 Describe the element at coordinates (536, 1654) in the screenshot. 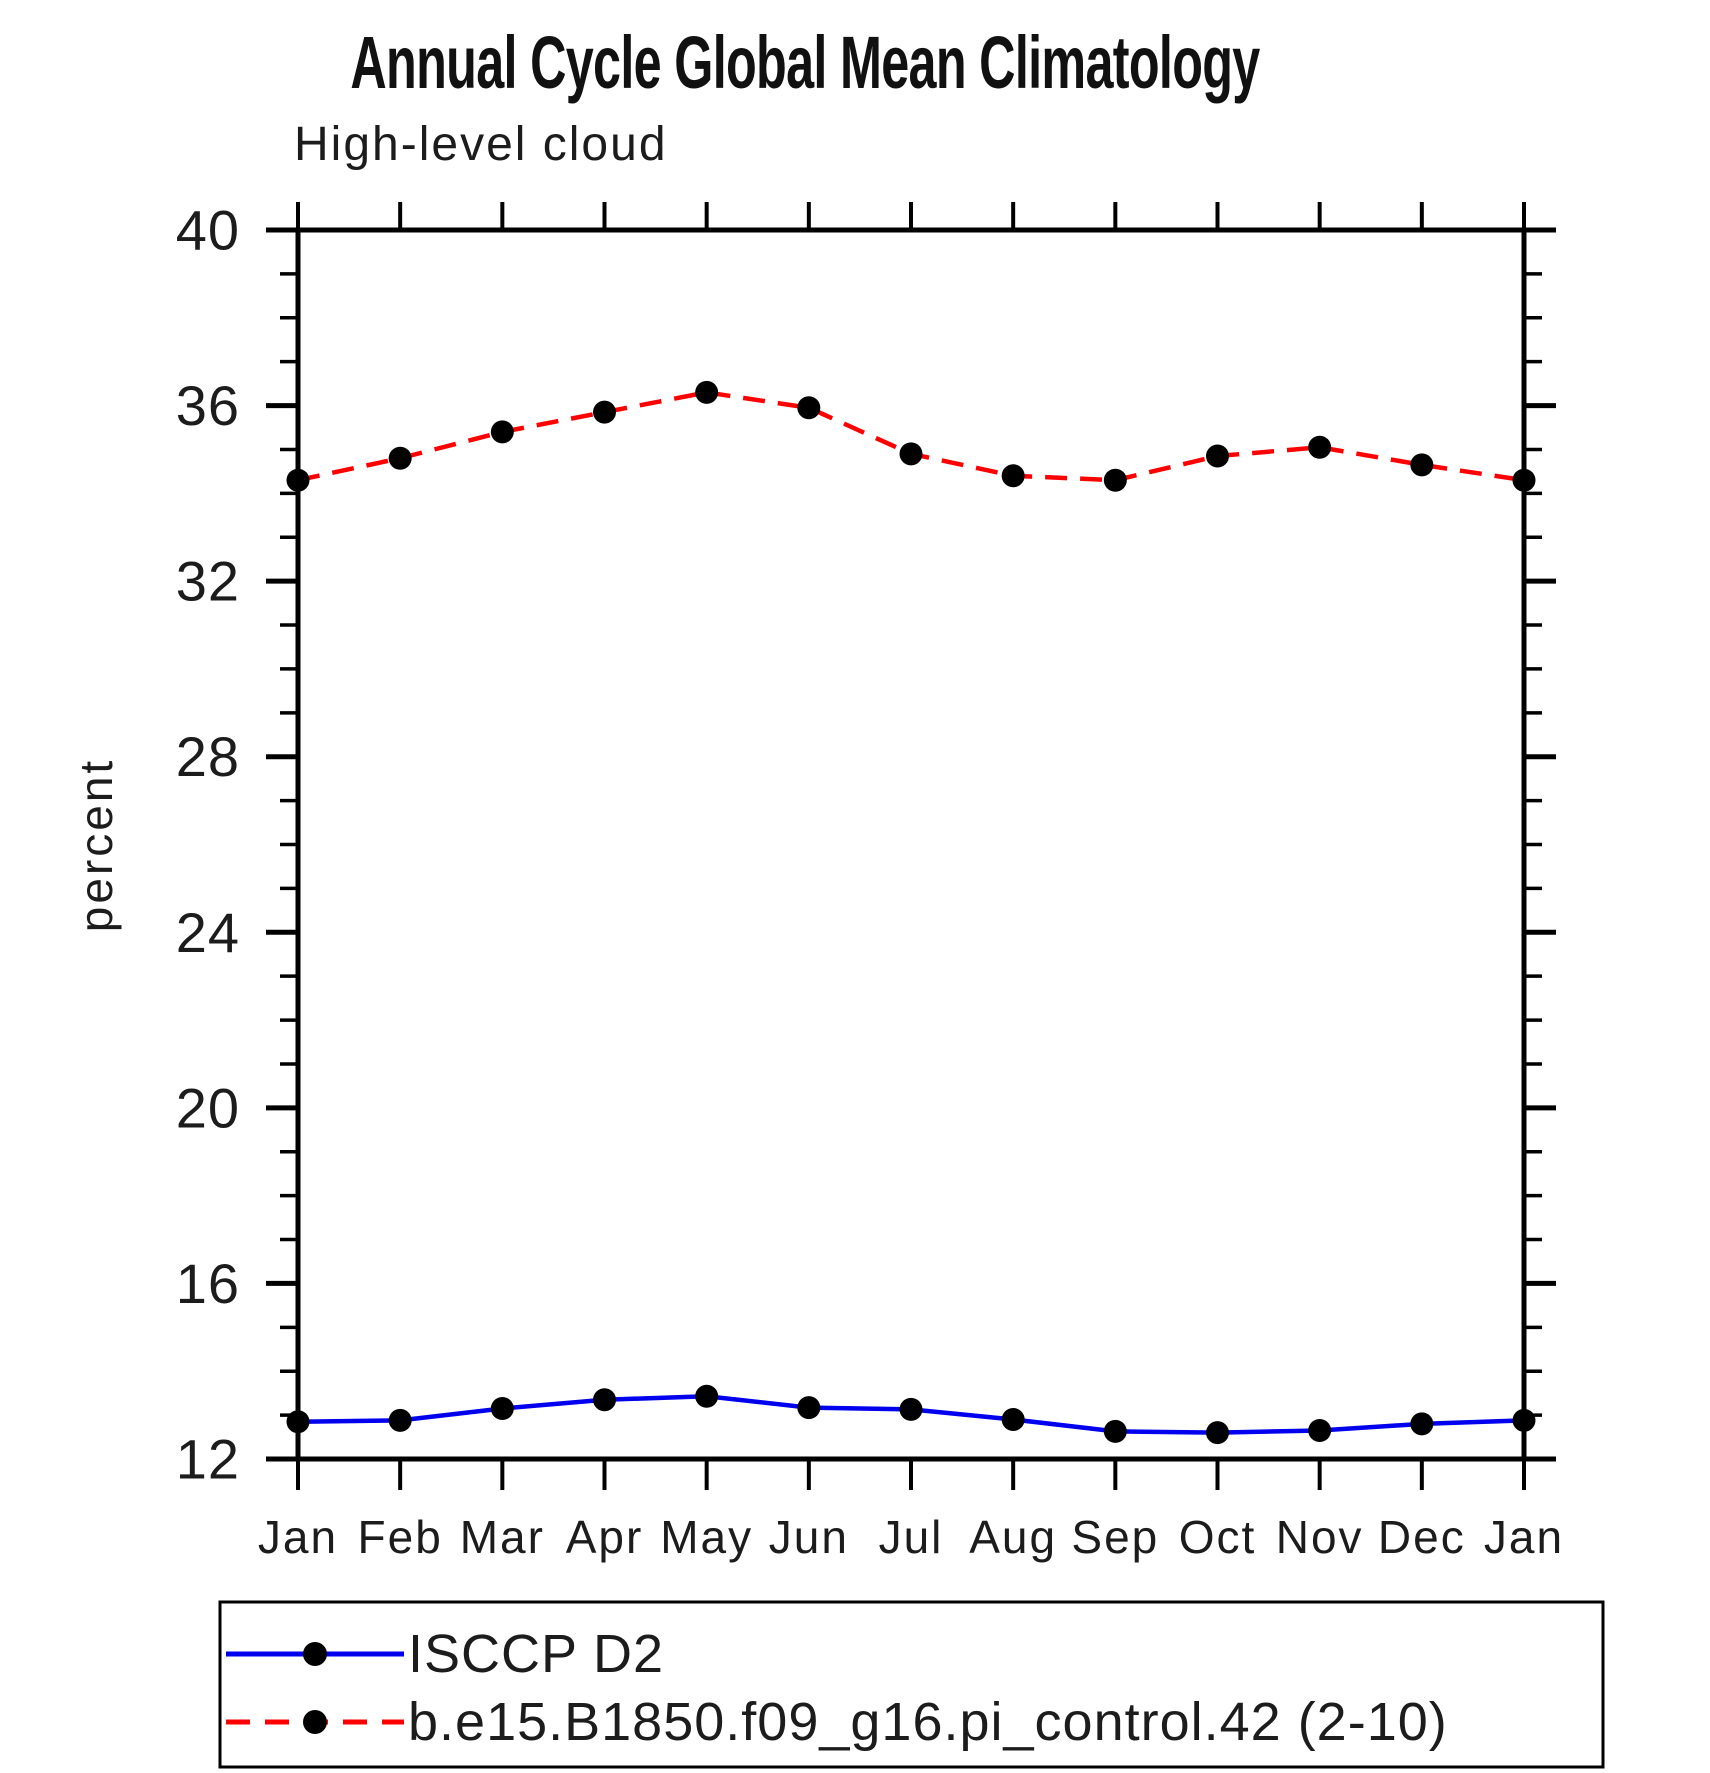

I see `legend-label: ISCCP D2` at that location.